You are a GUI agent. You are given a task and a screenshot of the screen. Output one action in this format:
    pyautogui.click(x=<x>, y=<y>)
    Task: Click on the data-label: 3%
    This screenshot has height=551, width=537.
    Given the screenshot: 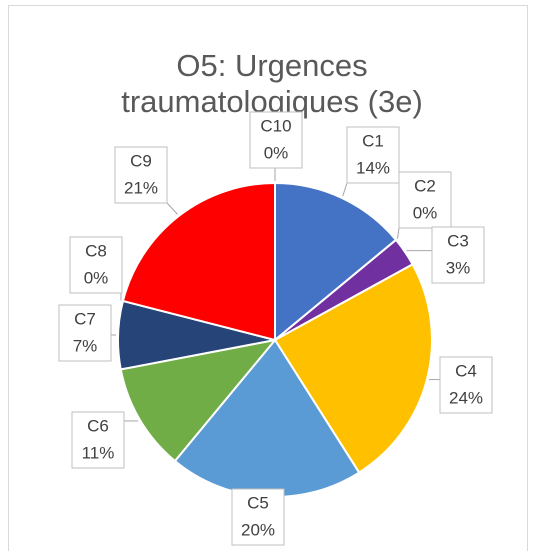 What is the action you would take?
    pyautogui.click(x=458, y=267)
    